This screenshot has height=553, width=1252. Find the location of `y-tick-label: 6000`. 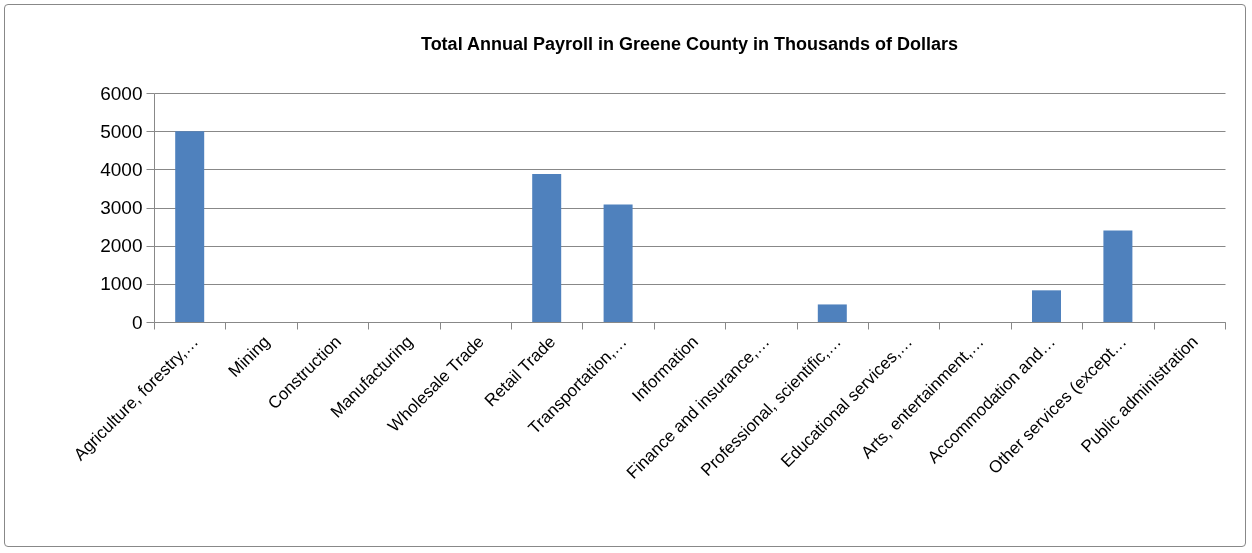

y-tick-label: 6000 is located at coordinates (121, 93).